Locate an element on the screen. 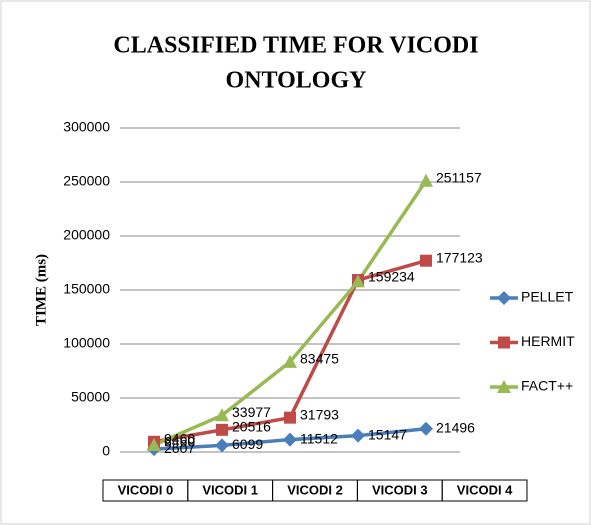  legend-label: PELLET is located at coordinates (547, 297).